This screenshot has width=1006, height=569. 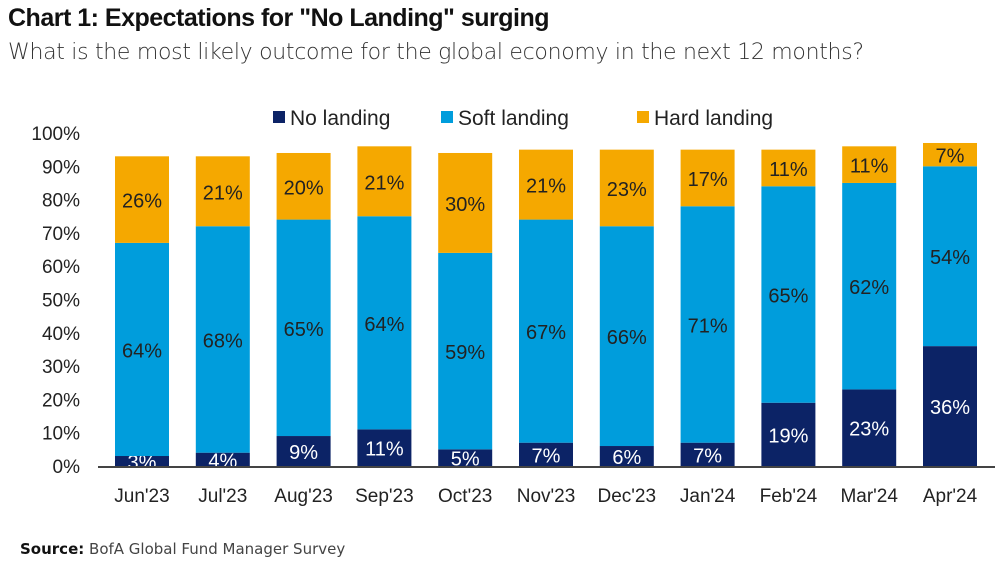 I want to click on y-tick-label: 60%, so click(x=61, y=267).